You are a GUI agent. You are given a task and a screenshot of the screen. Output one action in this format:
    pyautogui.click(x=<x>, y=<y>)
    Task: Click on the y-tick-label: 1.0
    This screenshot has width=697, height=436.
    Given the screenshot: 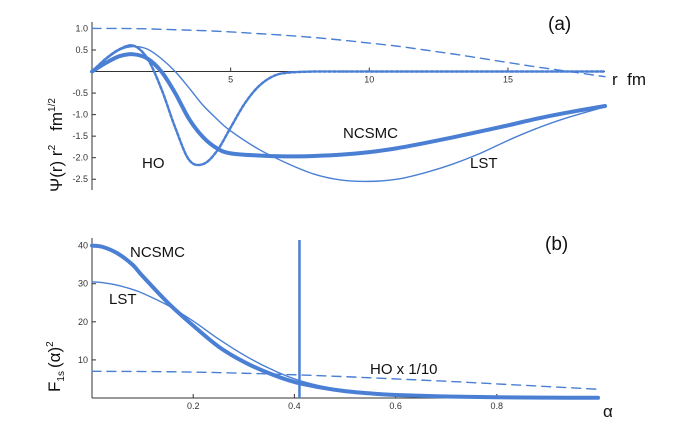 What is the action you would take?
    pyautogui.click(x=81, y=28)
    